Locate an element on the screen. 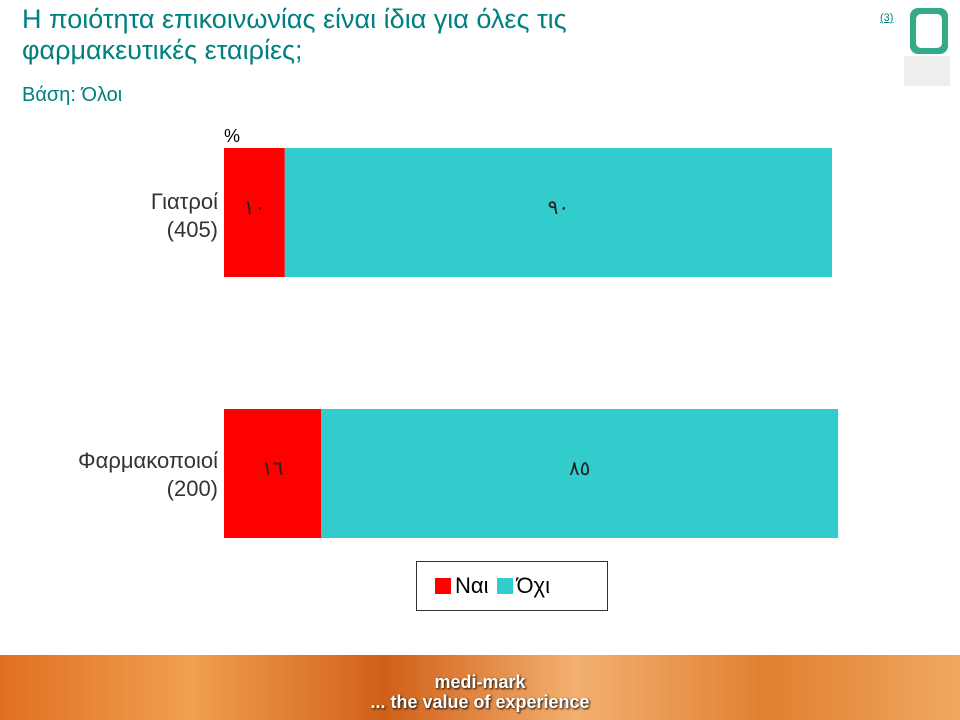 The image size is (960, 720). category-label: Φαρμακοποιοί (200) is located at coordinates (148, 474).